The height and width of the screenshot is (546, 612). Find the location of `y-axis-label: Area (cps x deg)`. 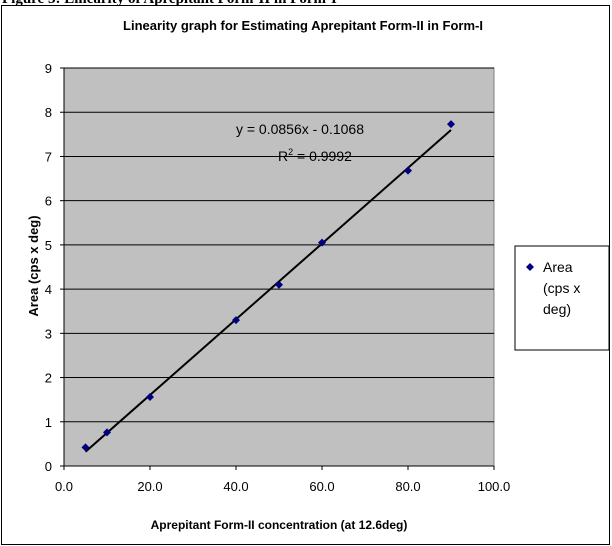

y-axis-label: Area (cps x deg) is located at coordinates (33, 265).